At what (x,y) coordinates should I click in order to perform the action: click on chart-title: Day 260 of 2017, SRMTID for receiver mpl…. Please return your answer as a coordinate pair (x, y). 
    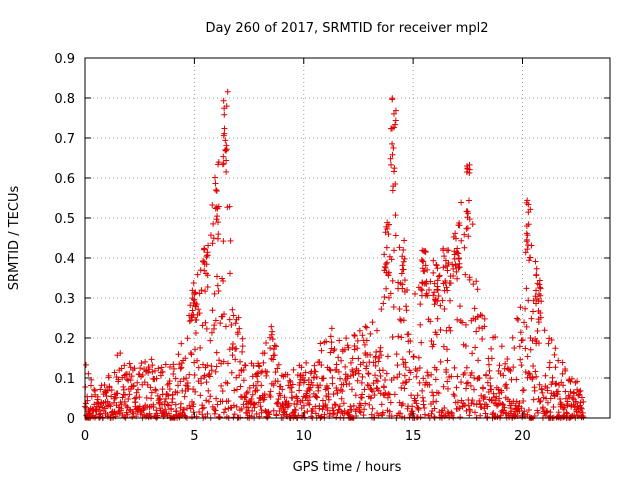
    Looking at the image, I should click on (347, 28).